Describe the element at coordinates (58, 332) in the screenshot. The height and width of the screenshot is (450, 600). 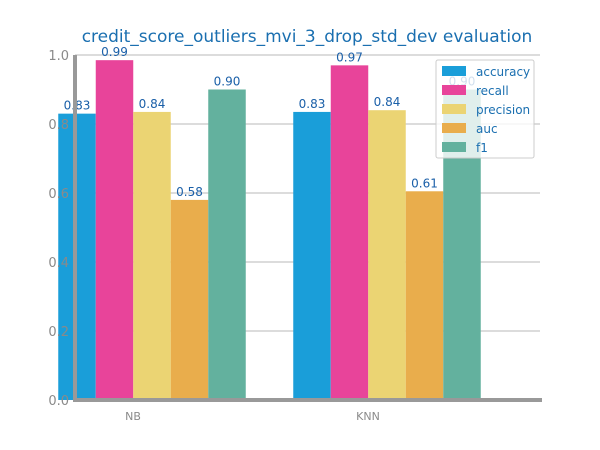
I see `y-tick-label: 0.2` at that location.